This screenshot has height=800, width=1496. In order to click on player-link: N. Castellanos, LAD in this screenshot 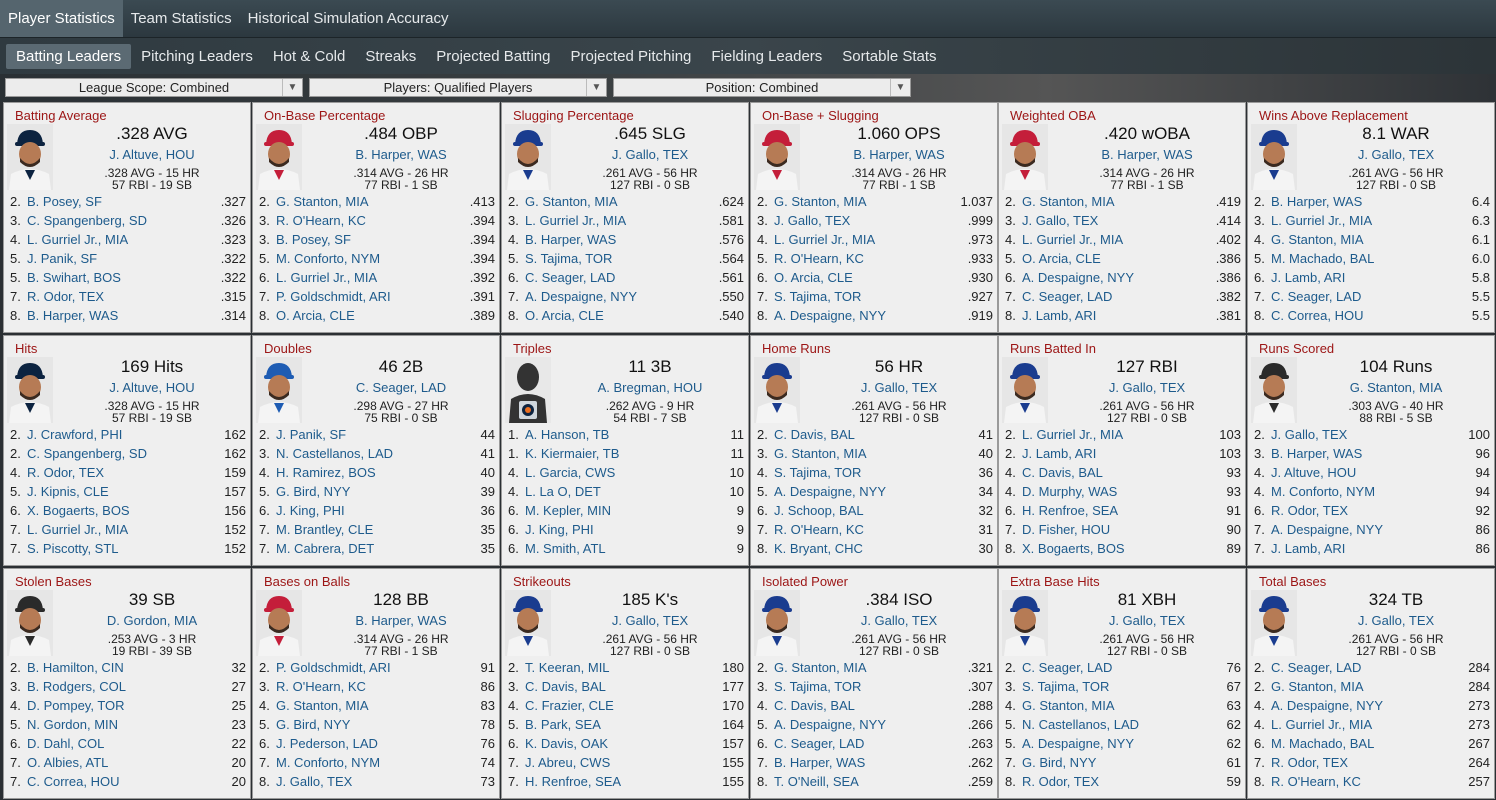, I will do `click(1081, 724)`.